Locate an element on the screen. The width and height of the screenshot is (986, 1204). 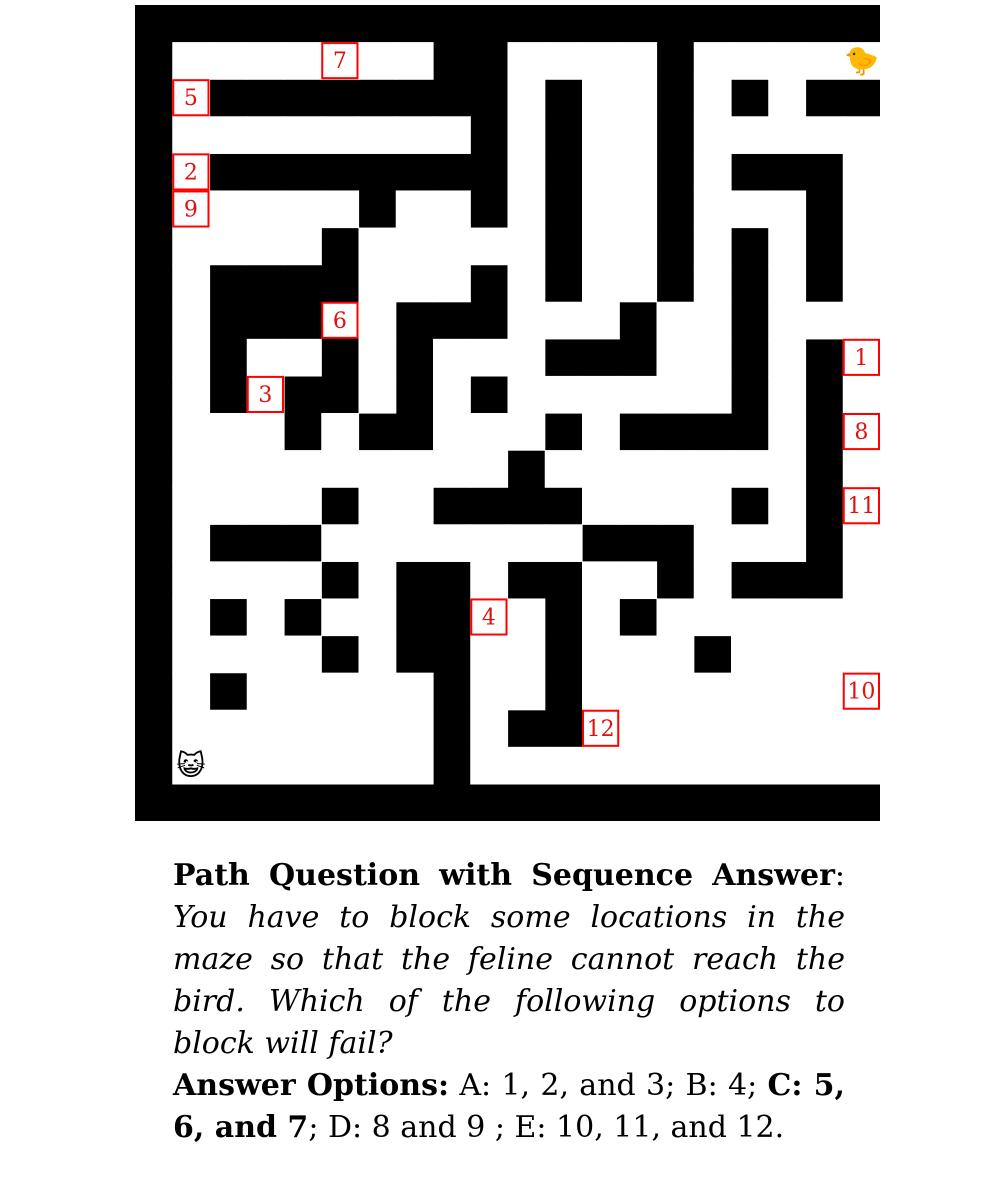
marker-label: 1 is located at coordinates (861, 358).